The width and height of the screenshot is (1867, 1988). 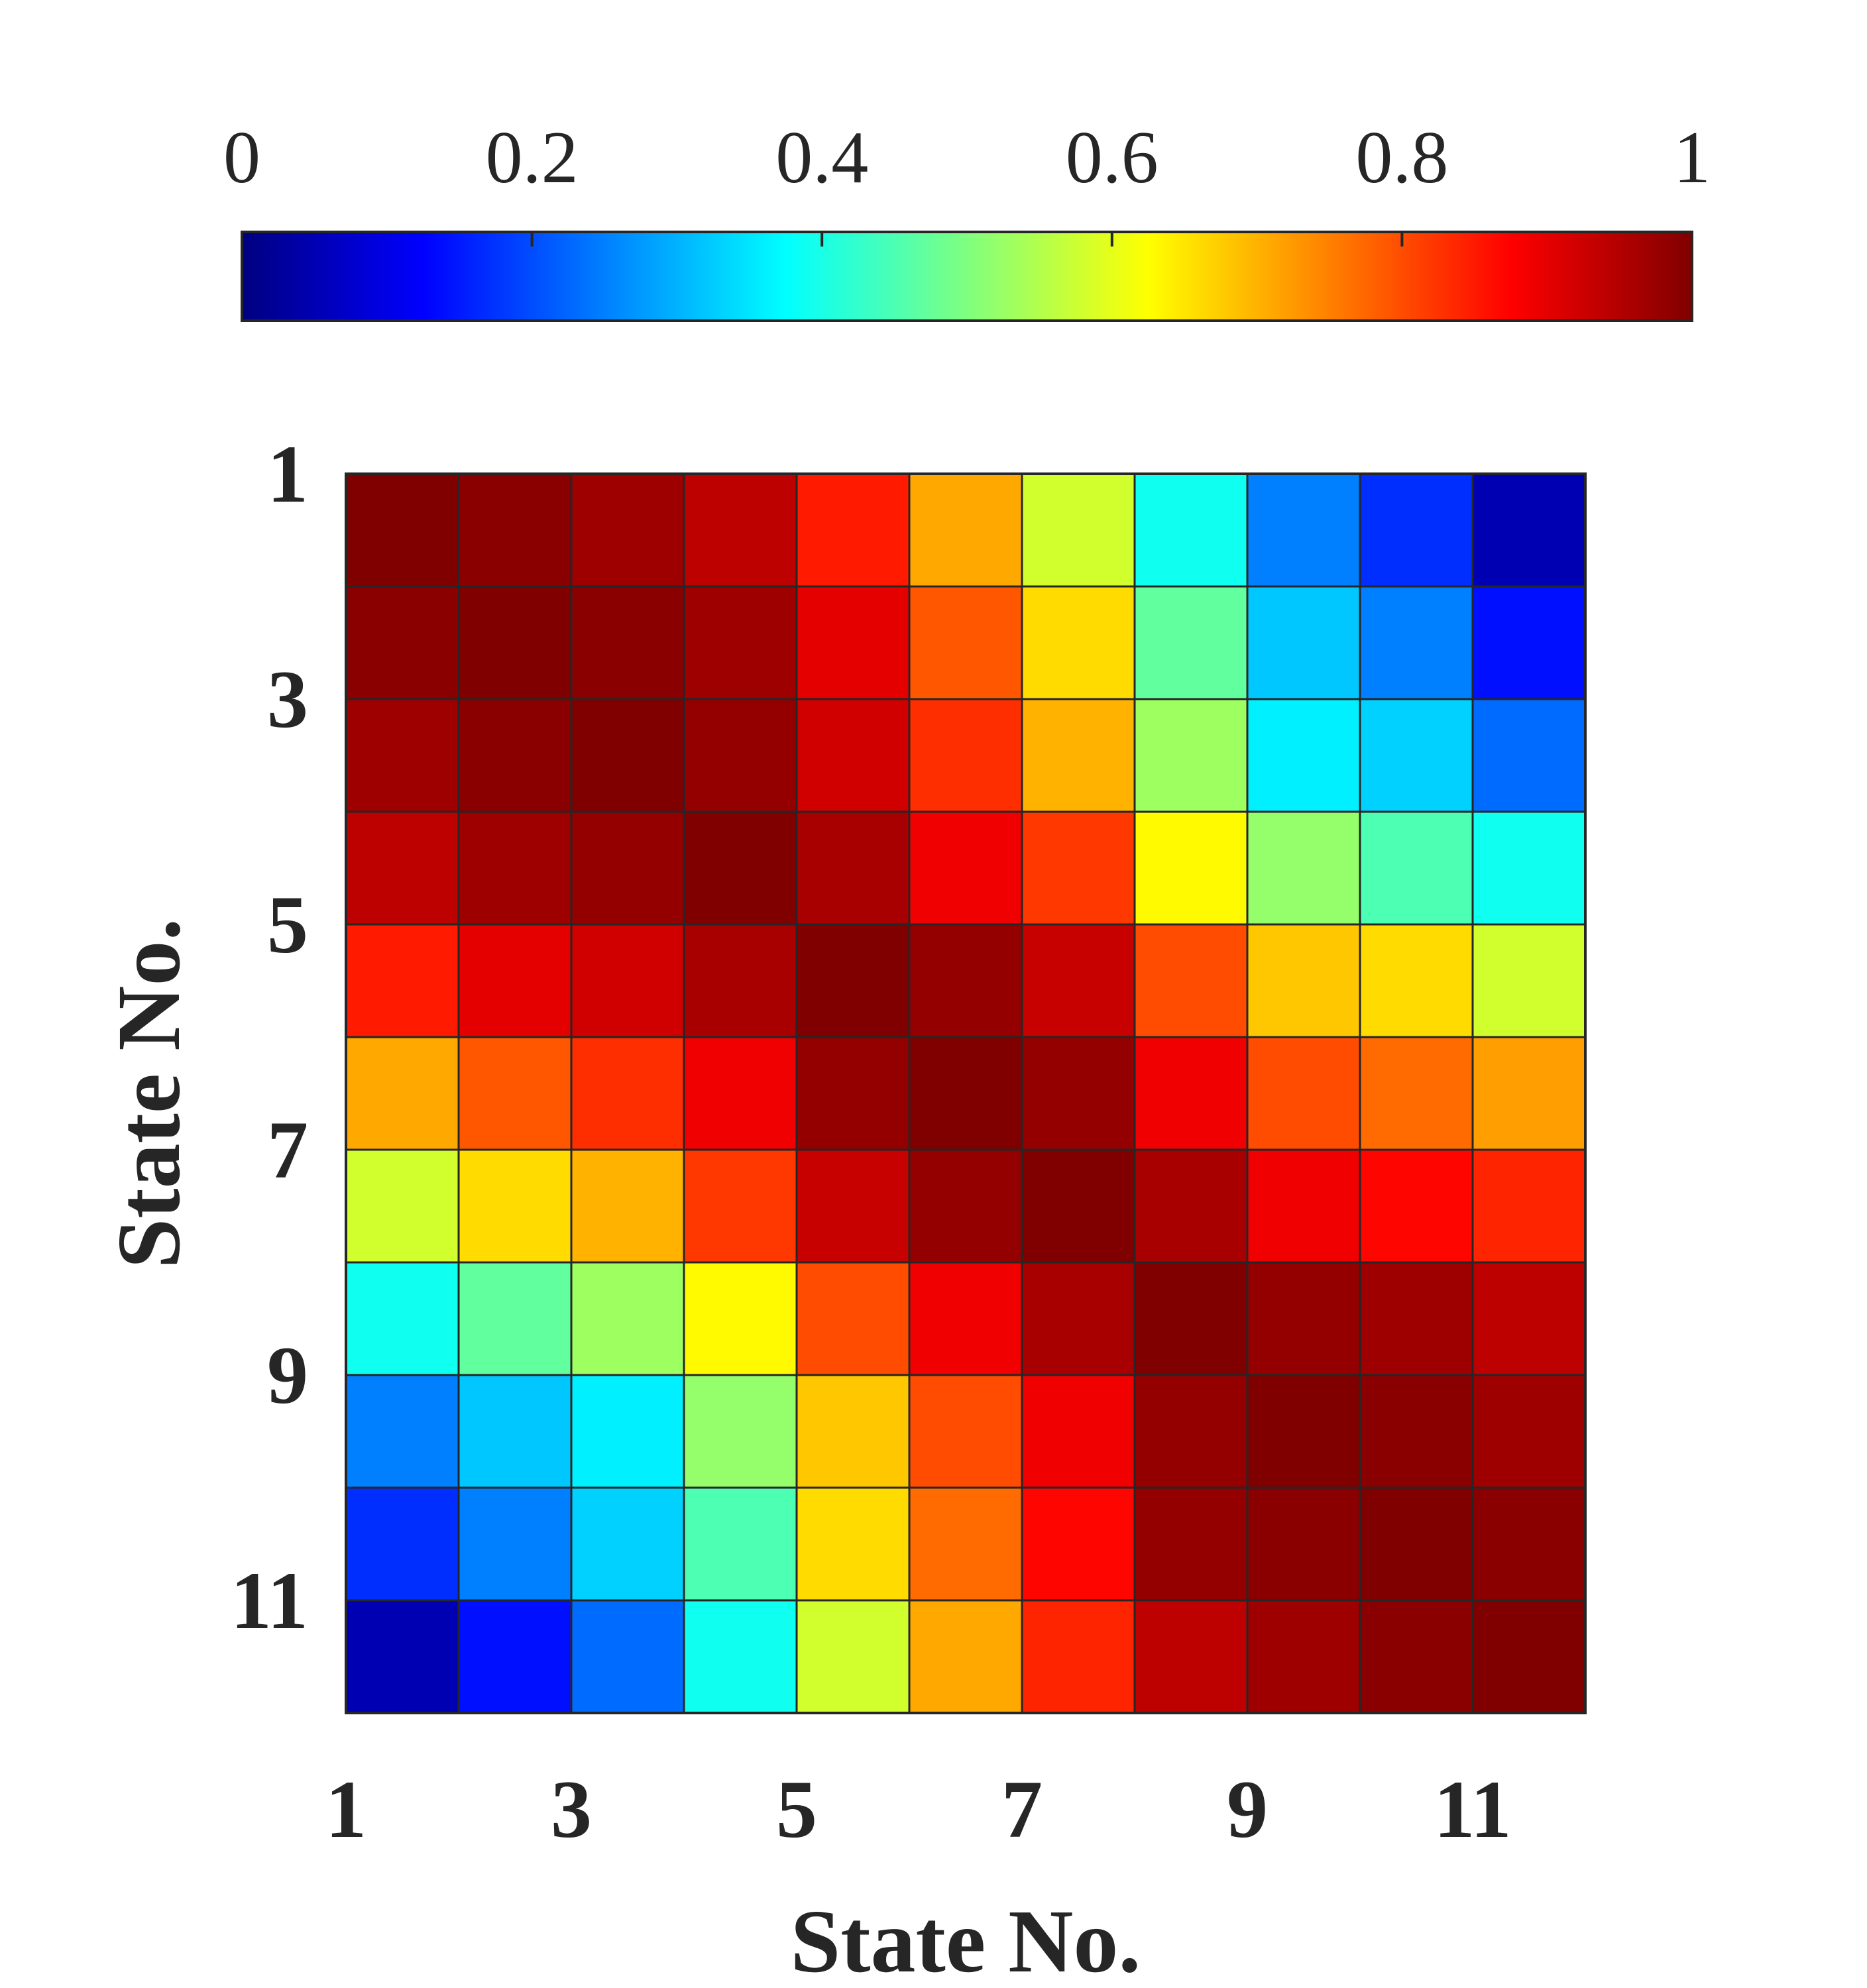 What do you see at coordinates (287, 1150) in the screenshot?
I see `y-tick-label: 7` at bounding box center [287, 1150].